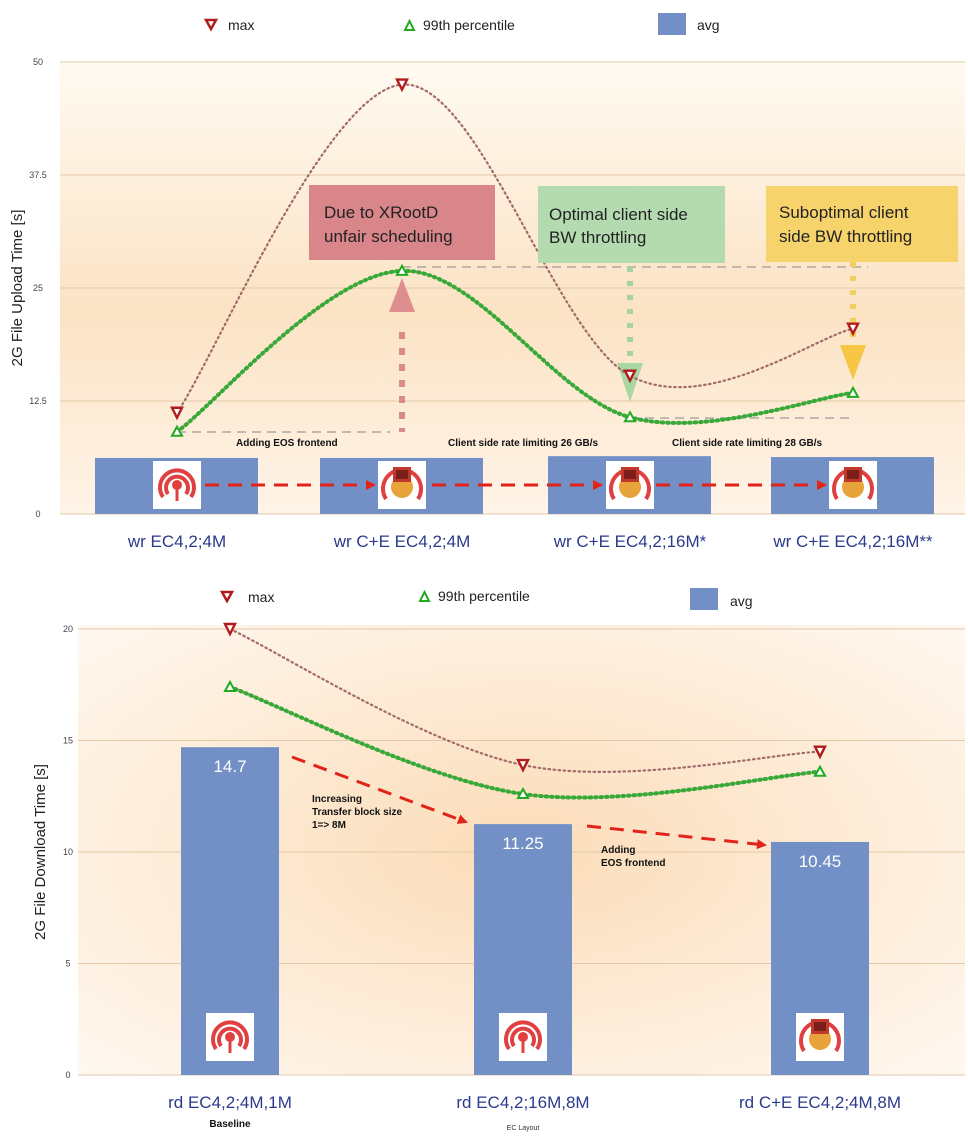  I want to click on callout-text: side BW throttling, so click(845, 236).